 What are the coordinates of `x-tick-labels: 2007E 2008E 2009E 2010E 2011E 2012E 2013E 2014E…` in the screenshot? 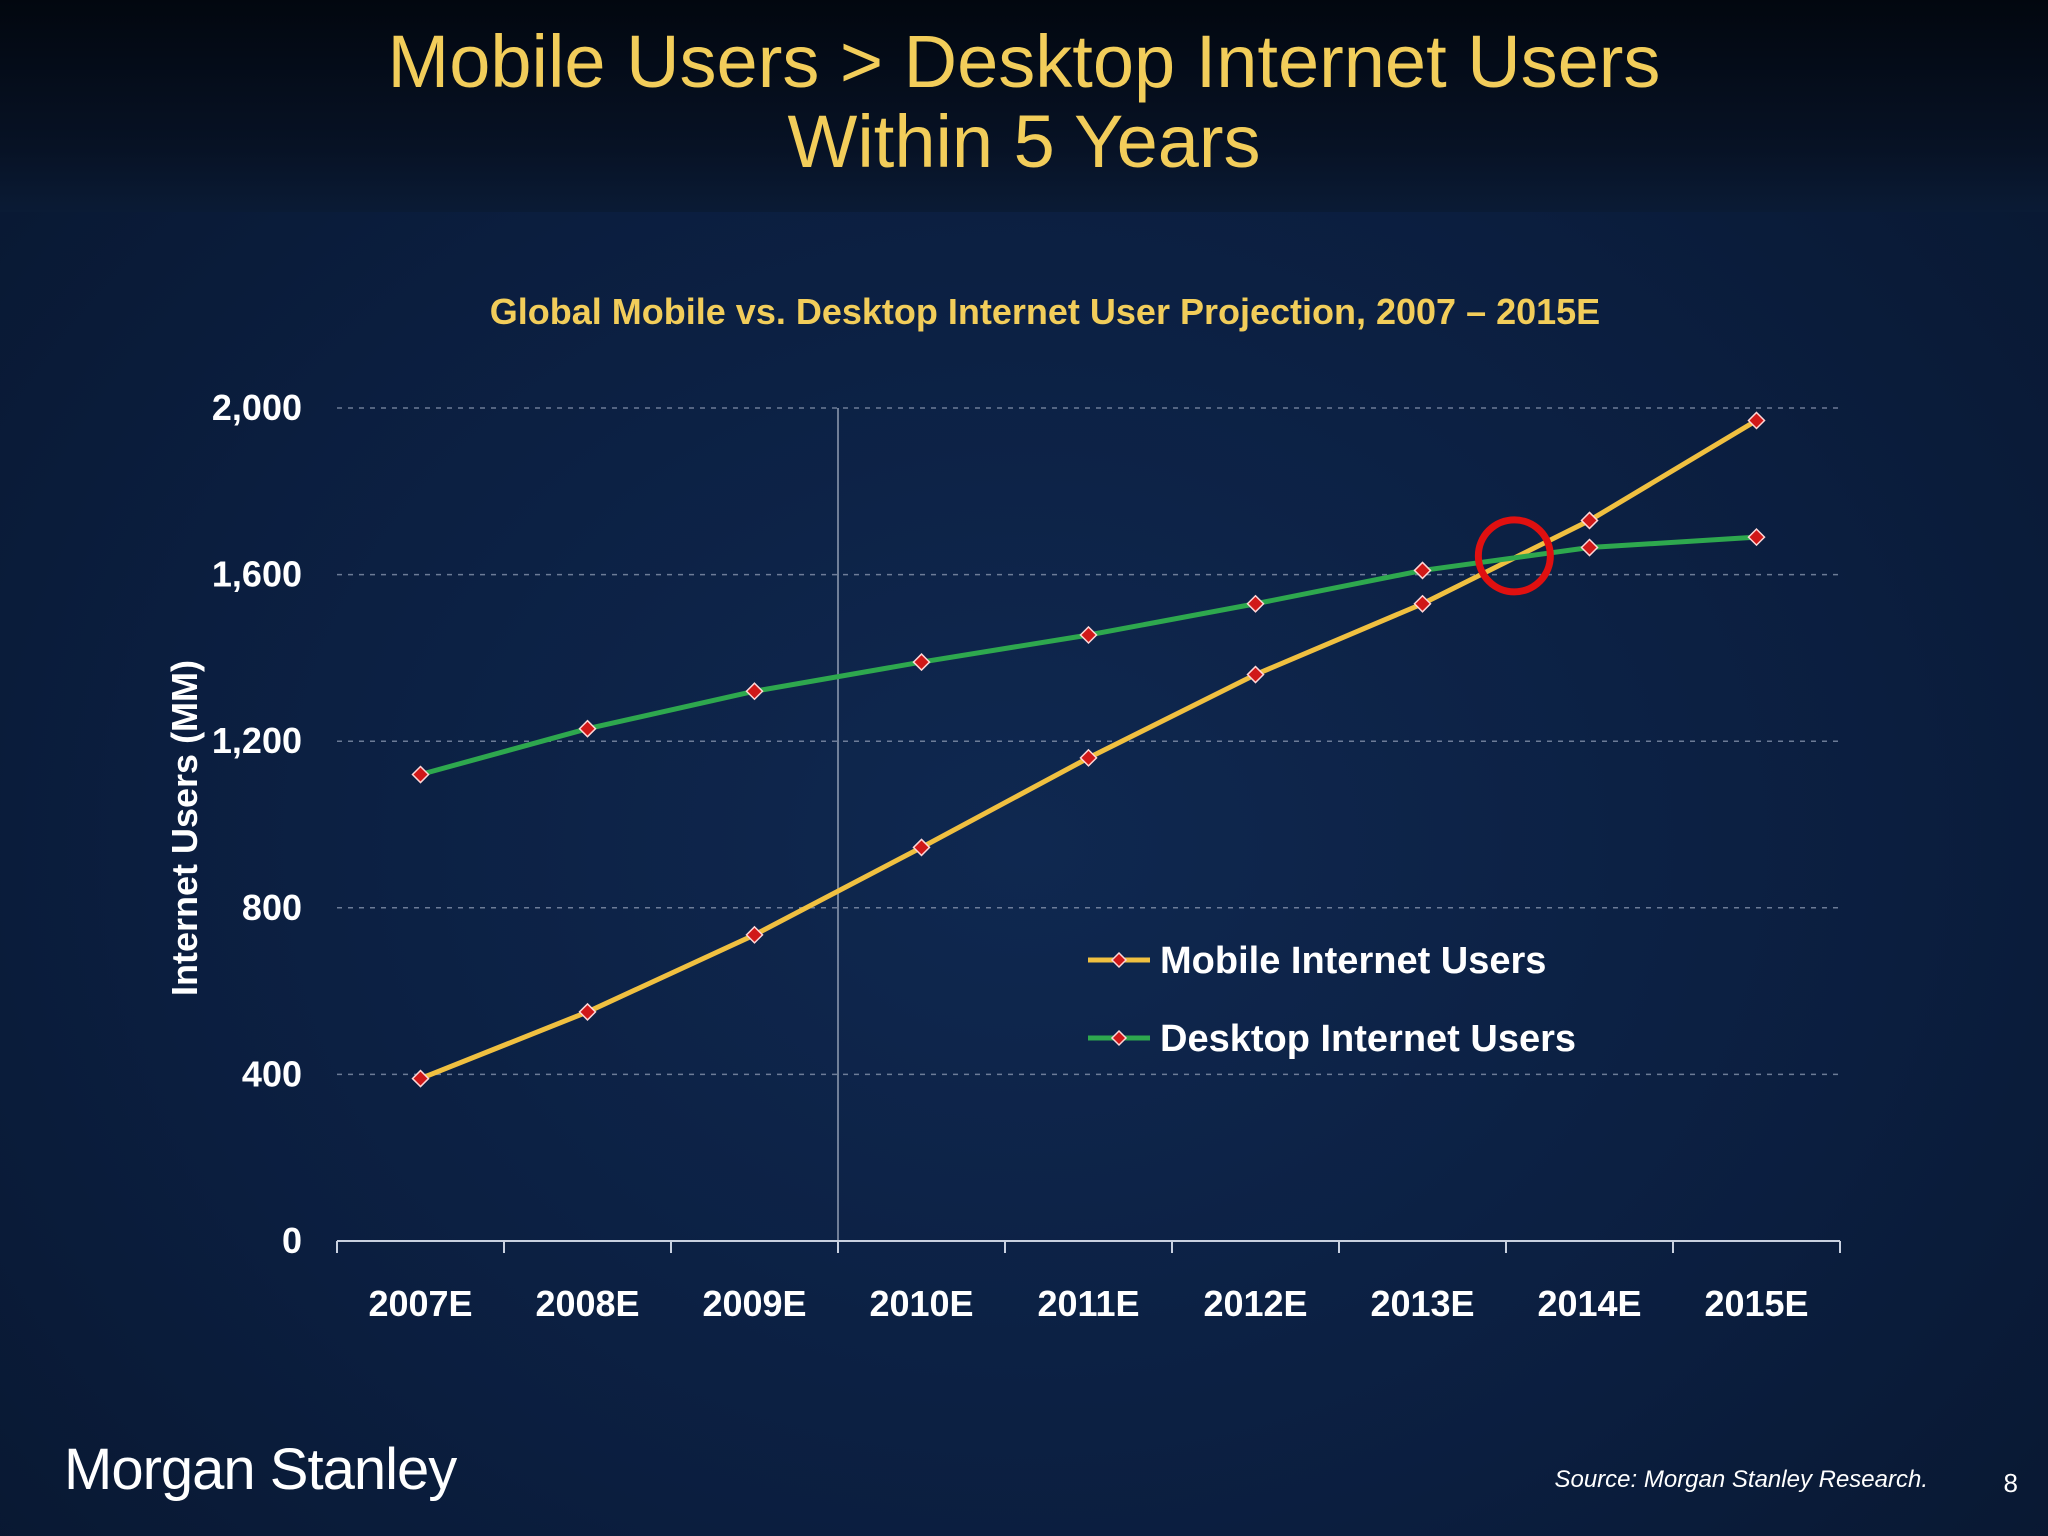 It's located at (1088, 1303).